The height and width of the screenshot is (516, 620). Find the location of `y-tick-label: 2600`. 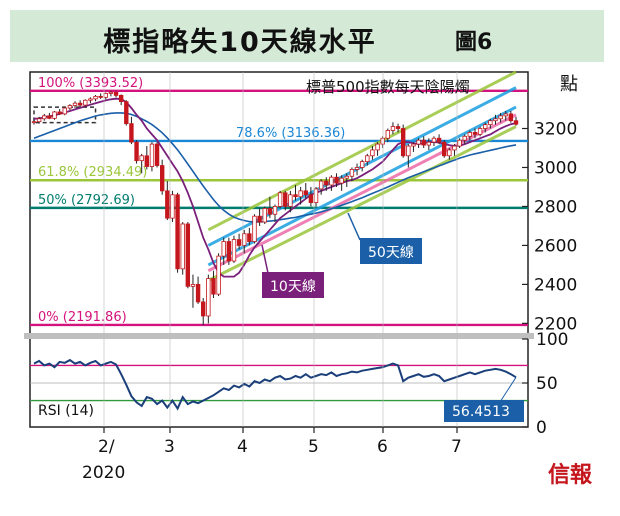

y-tick-label: 2600 is located at coordinates (555, 246).